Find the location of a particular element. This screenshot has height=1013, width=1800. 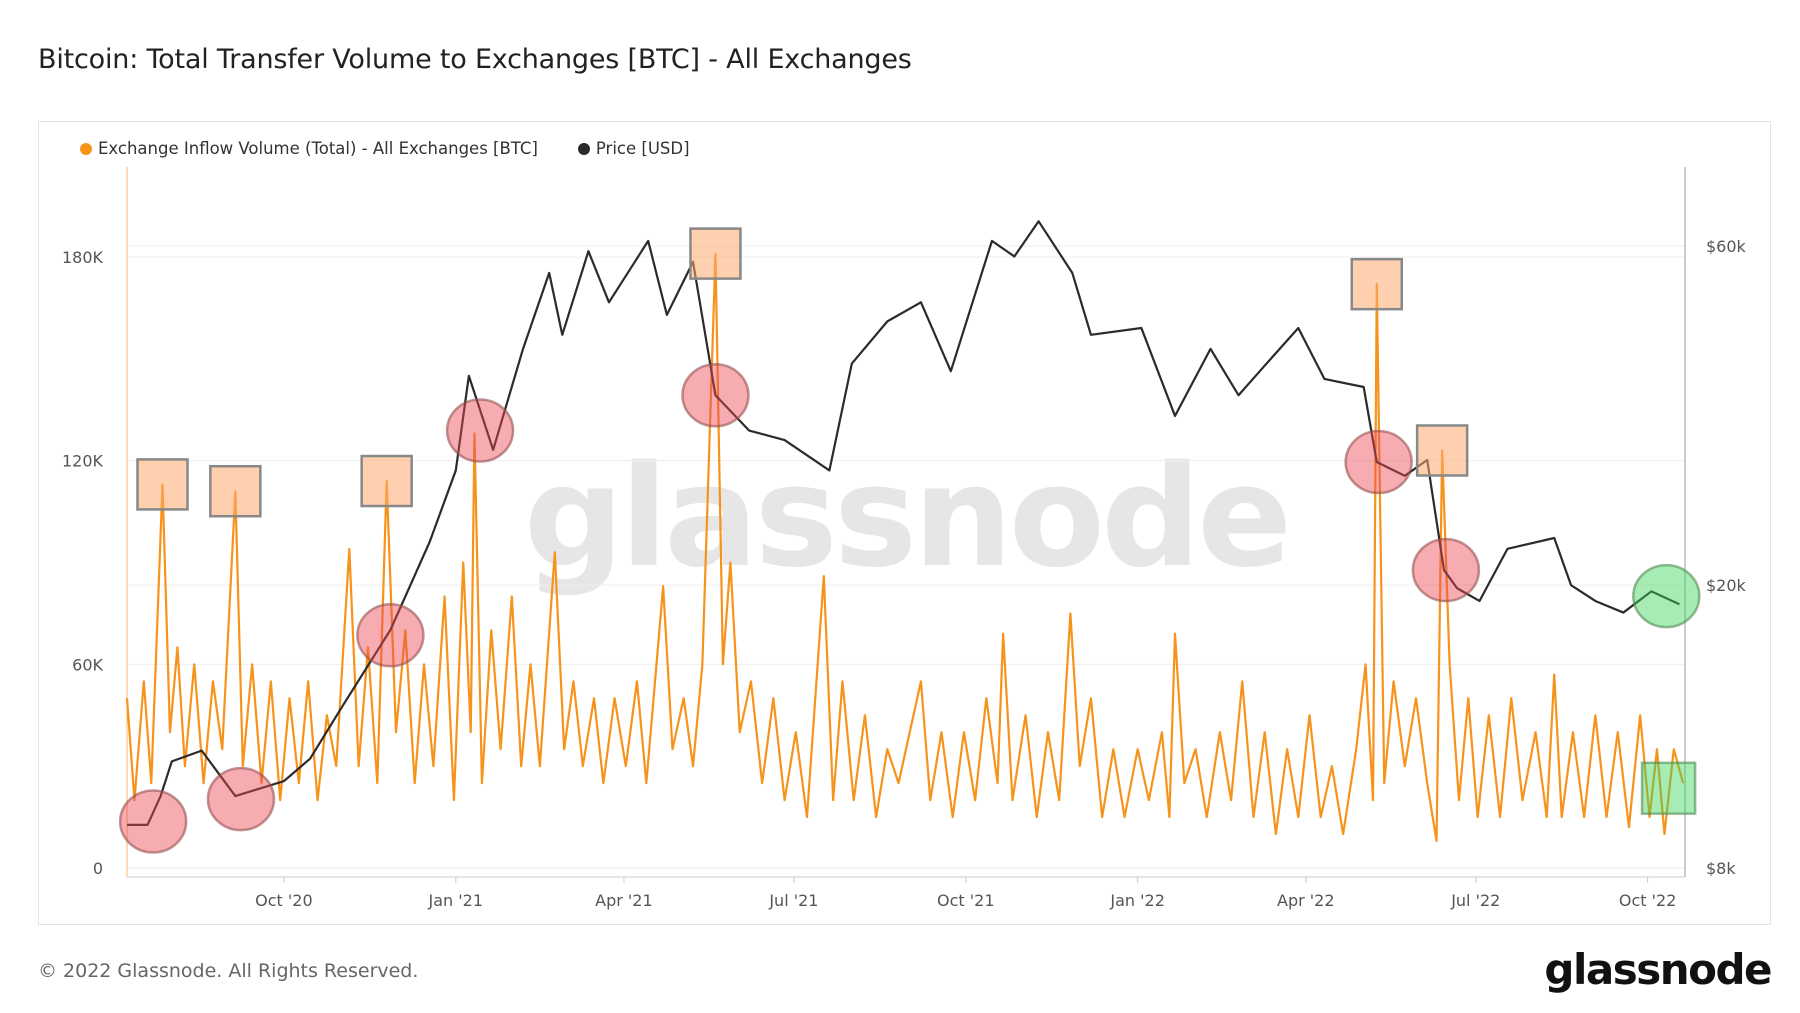

x-tick-label: Jan '21 is located at coordinates (456, 900).